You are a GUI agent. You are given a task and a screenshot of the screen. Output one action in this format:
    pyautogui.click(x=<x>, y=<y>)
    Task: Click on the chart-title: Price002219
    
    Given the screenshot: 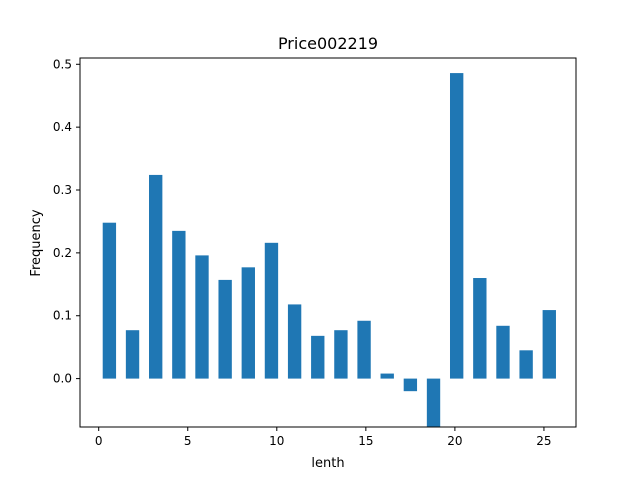 What is the action you would take?
    pyautogui.click(x=328, y=43)
    